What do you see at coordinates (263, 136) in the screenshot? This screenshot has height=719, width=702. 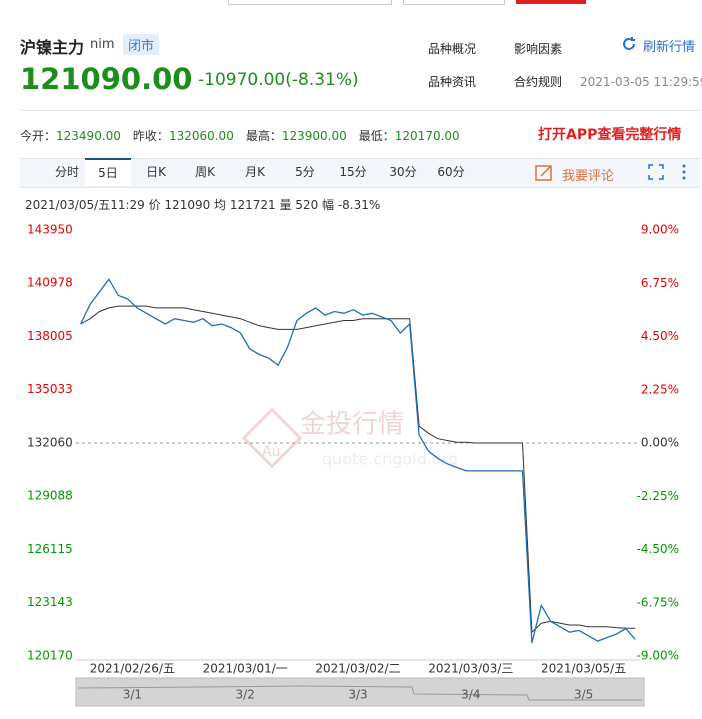 I see `stat-label: 最高：` at bounding box center [263, 136].